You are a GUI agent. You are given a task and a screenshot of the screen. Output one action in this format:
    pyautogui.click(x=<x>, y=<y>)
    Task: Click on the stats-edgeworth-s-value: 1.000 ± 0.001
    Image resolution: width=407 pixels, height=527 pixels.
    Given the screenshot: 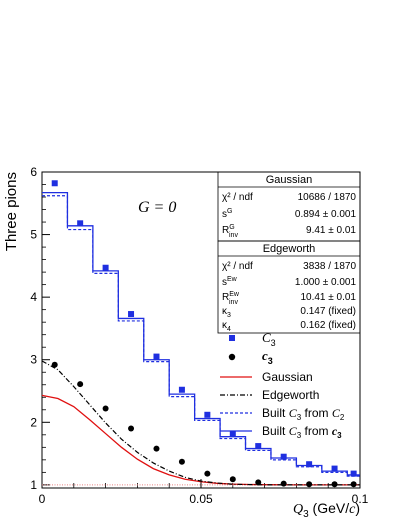 What is the action you would take?
    pyautogui.click(x=326, y=282)
    